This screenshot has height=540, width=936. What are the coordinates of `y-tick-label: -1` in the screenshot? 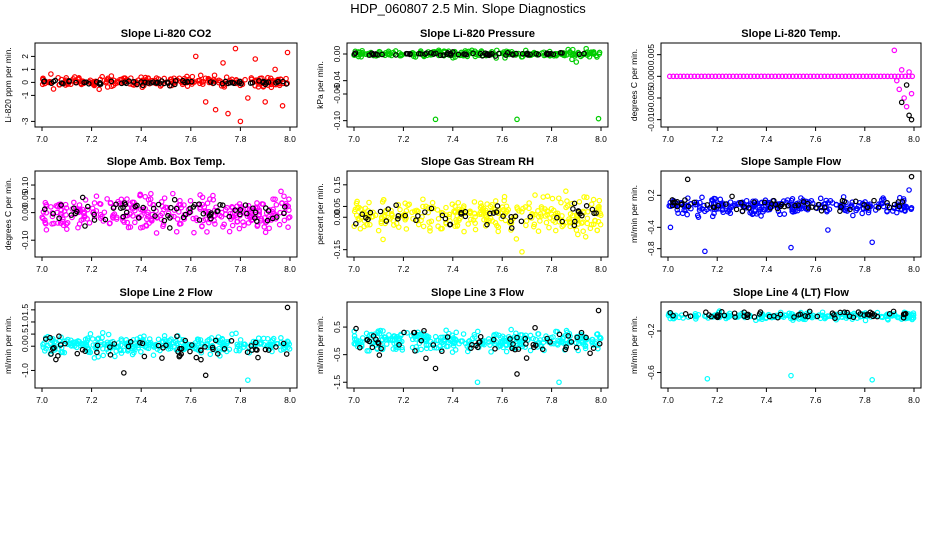 It's located at (25, 95).